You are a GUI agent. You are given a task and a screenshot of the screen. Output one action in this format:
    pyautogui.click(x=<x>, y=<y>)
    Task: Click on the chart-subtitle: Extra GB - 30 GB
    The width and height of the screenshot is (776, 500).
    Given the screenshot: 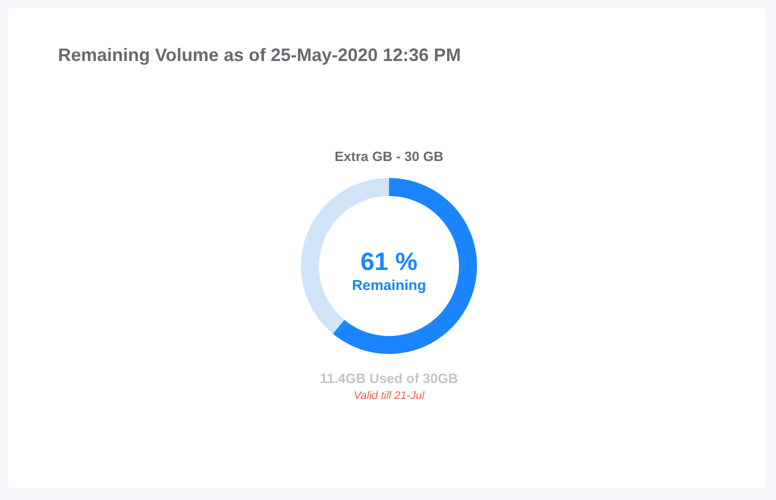 What is the action you would take?
    pyautogui.click(x=389, y=156)
    